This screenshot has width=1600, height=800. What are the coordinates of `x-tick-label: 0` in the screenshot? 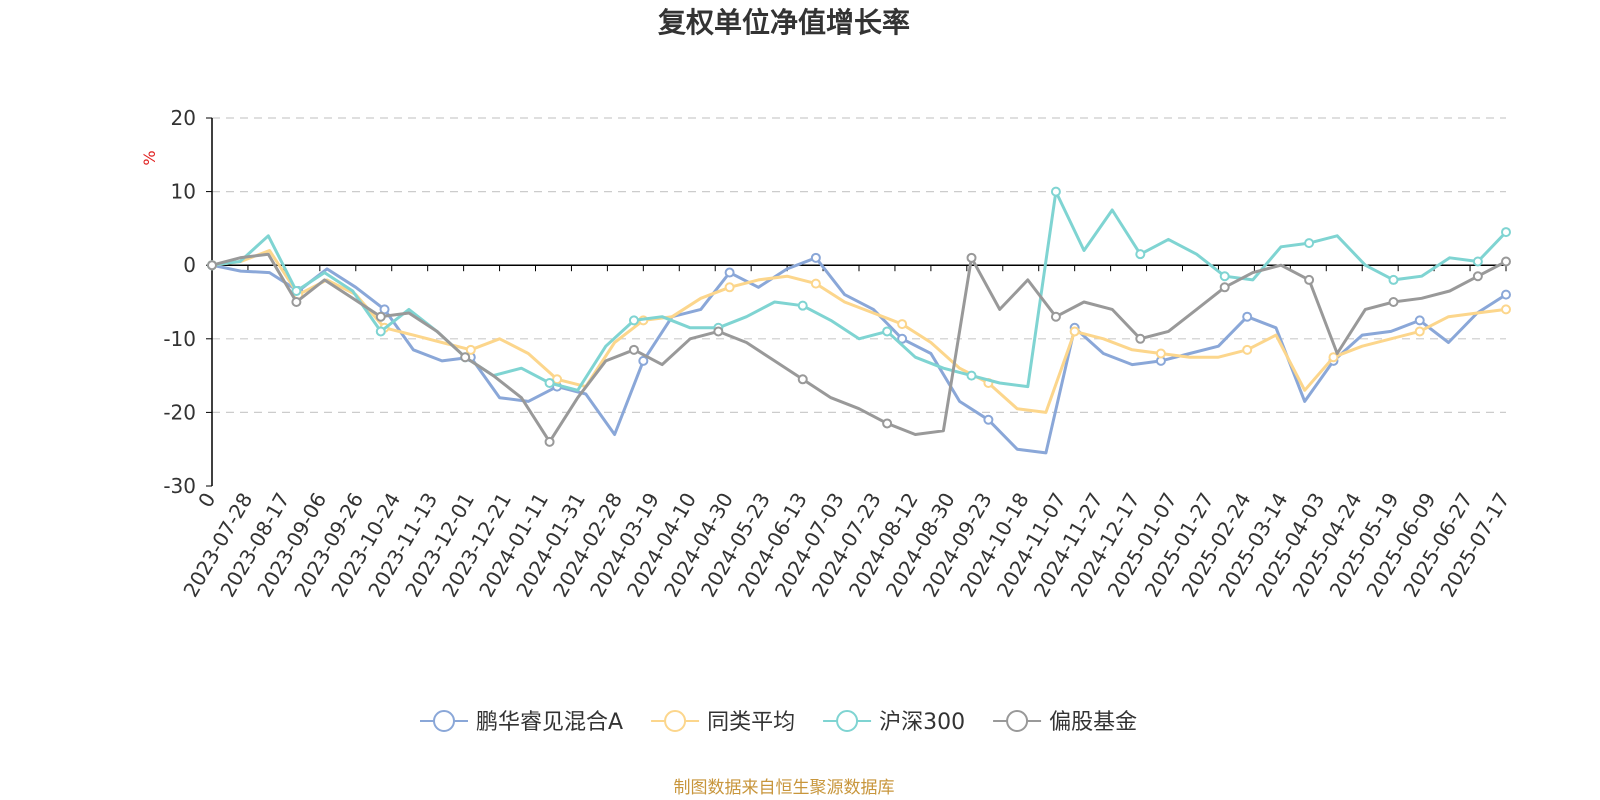 It's located at (206, 500).